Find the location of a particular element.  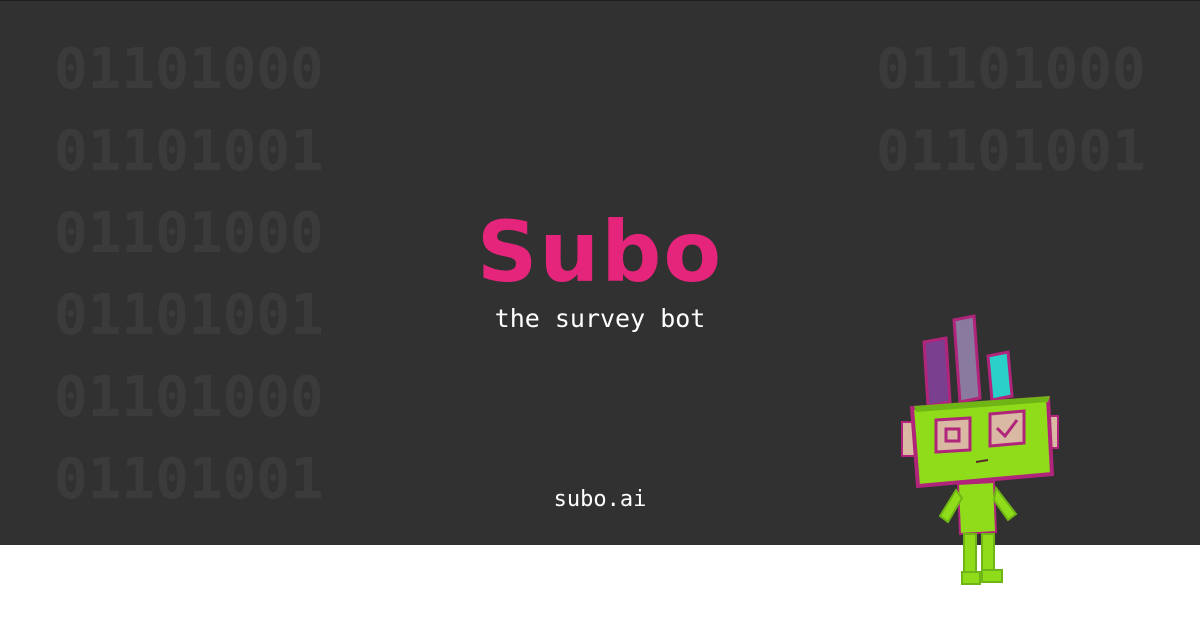

website-link: subo.ai is located at coordinates (600, 499).